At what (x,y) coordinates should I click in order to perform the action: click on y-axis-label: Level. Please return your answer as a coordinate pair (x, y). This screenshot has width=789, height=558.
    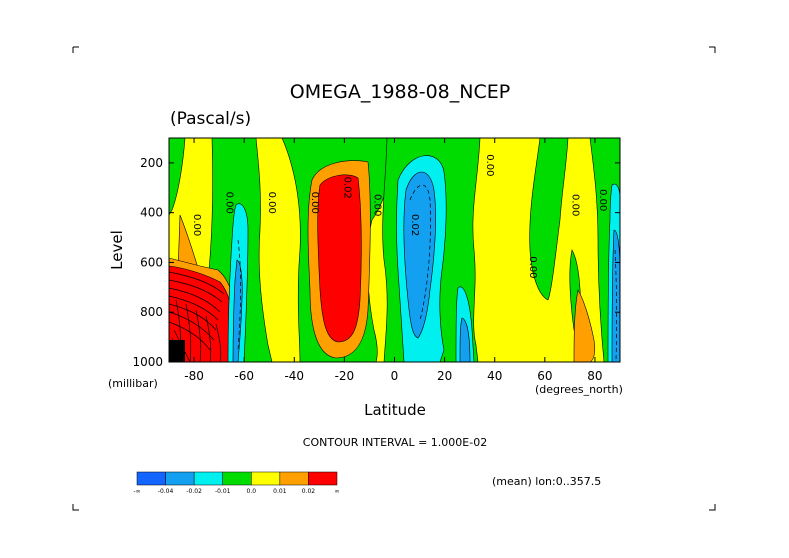
    Looking at the image, I should click on (117, 250).